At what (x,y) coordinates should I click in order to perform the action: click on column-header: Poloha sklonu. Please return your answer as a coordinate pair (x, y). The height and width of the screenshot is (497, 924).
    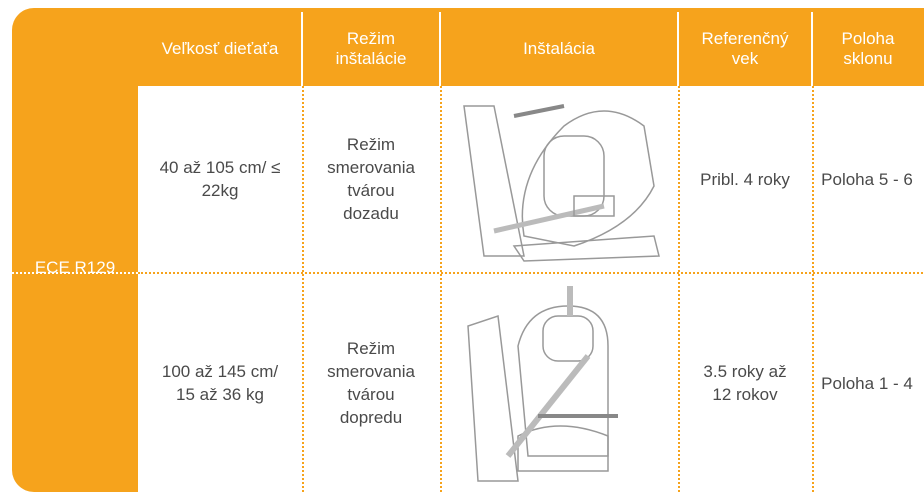
    Looking at the image, I should click on (868, 48).